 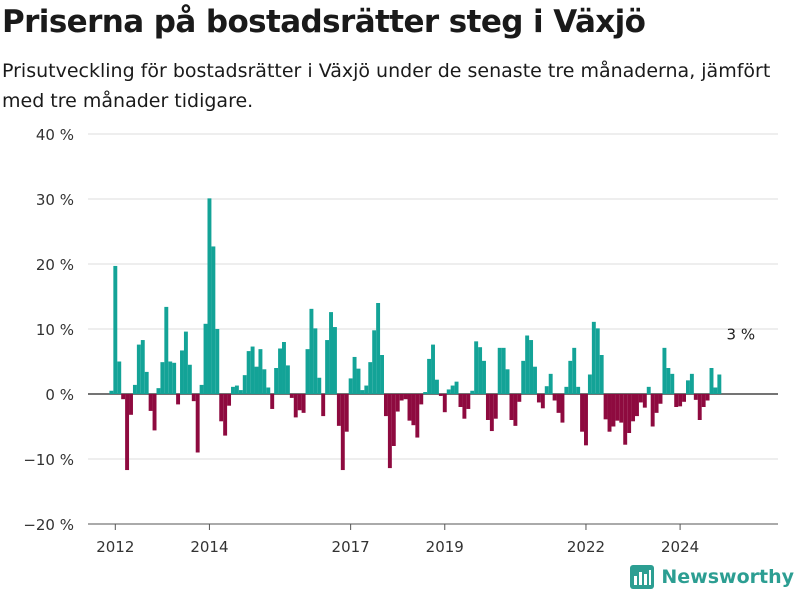 I want to click on x-tick-label: 2012, so click(x=115, y=547).